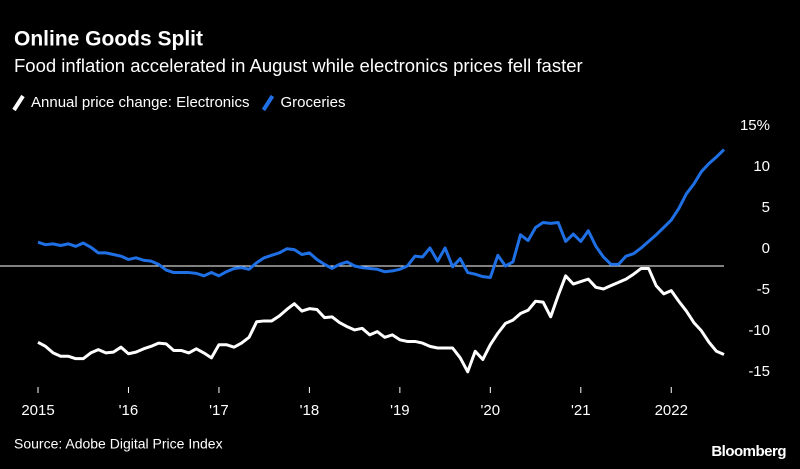  I want to click on x-tick-label: '16, so click(129, 410).